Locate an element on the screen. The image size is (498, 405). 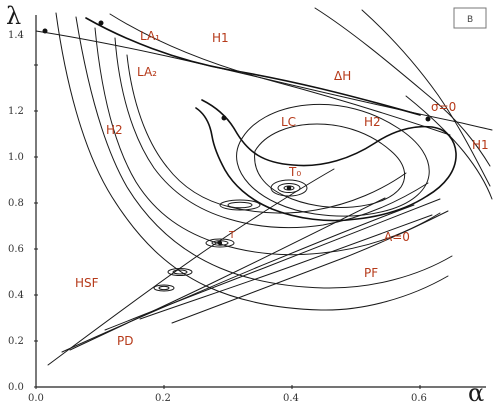
label-h1-top: H1 is located at coordinates (220, 38).